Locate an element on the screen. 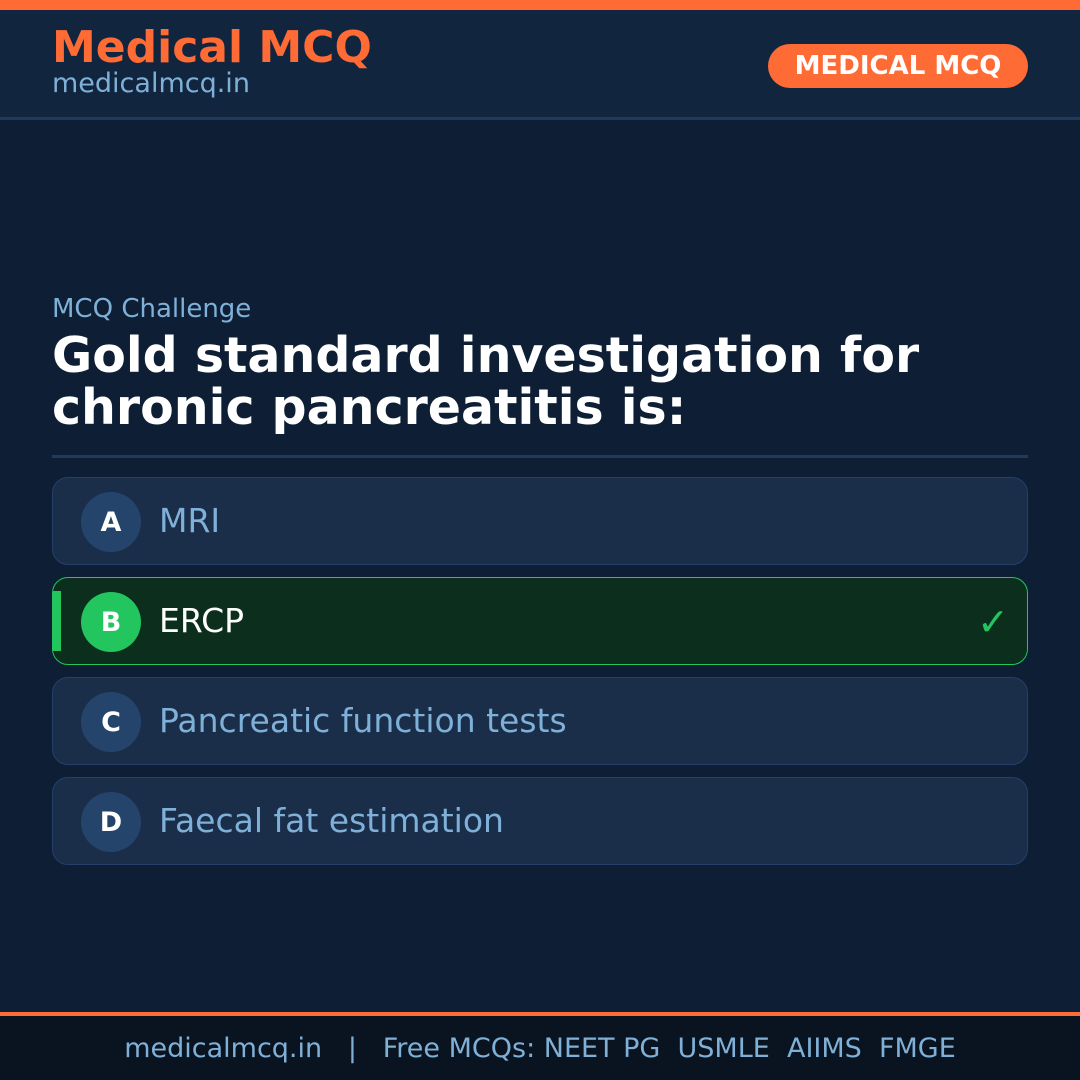  option-letter: D is located at coordinates (111, 822).